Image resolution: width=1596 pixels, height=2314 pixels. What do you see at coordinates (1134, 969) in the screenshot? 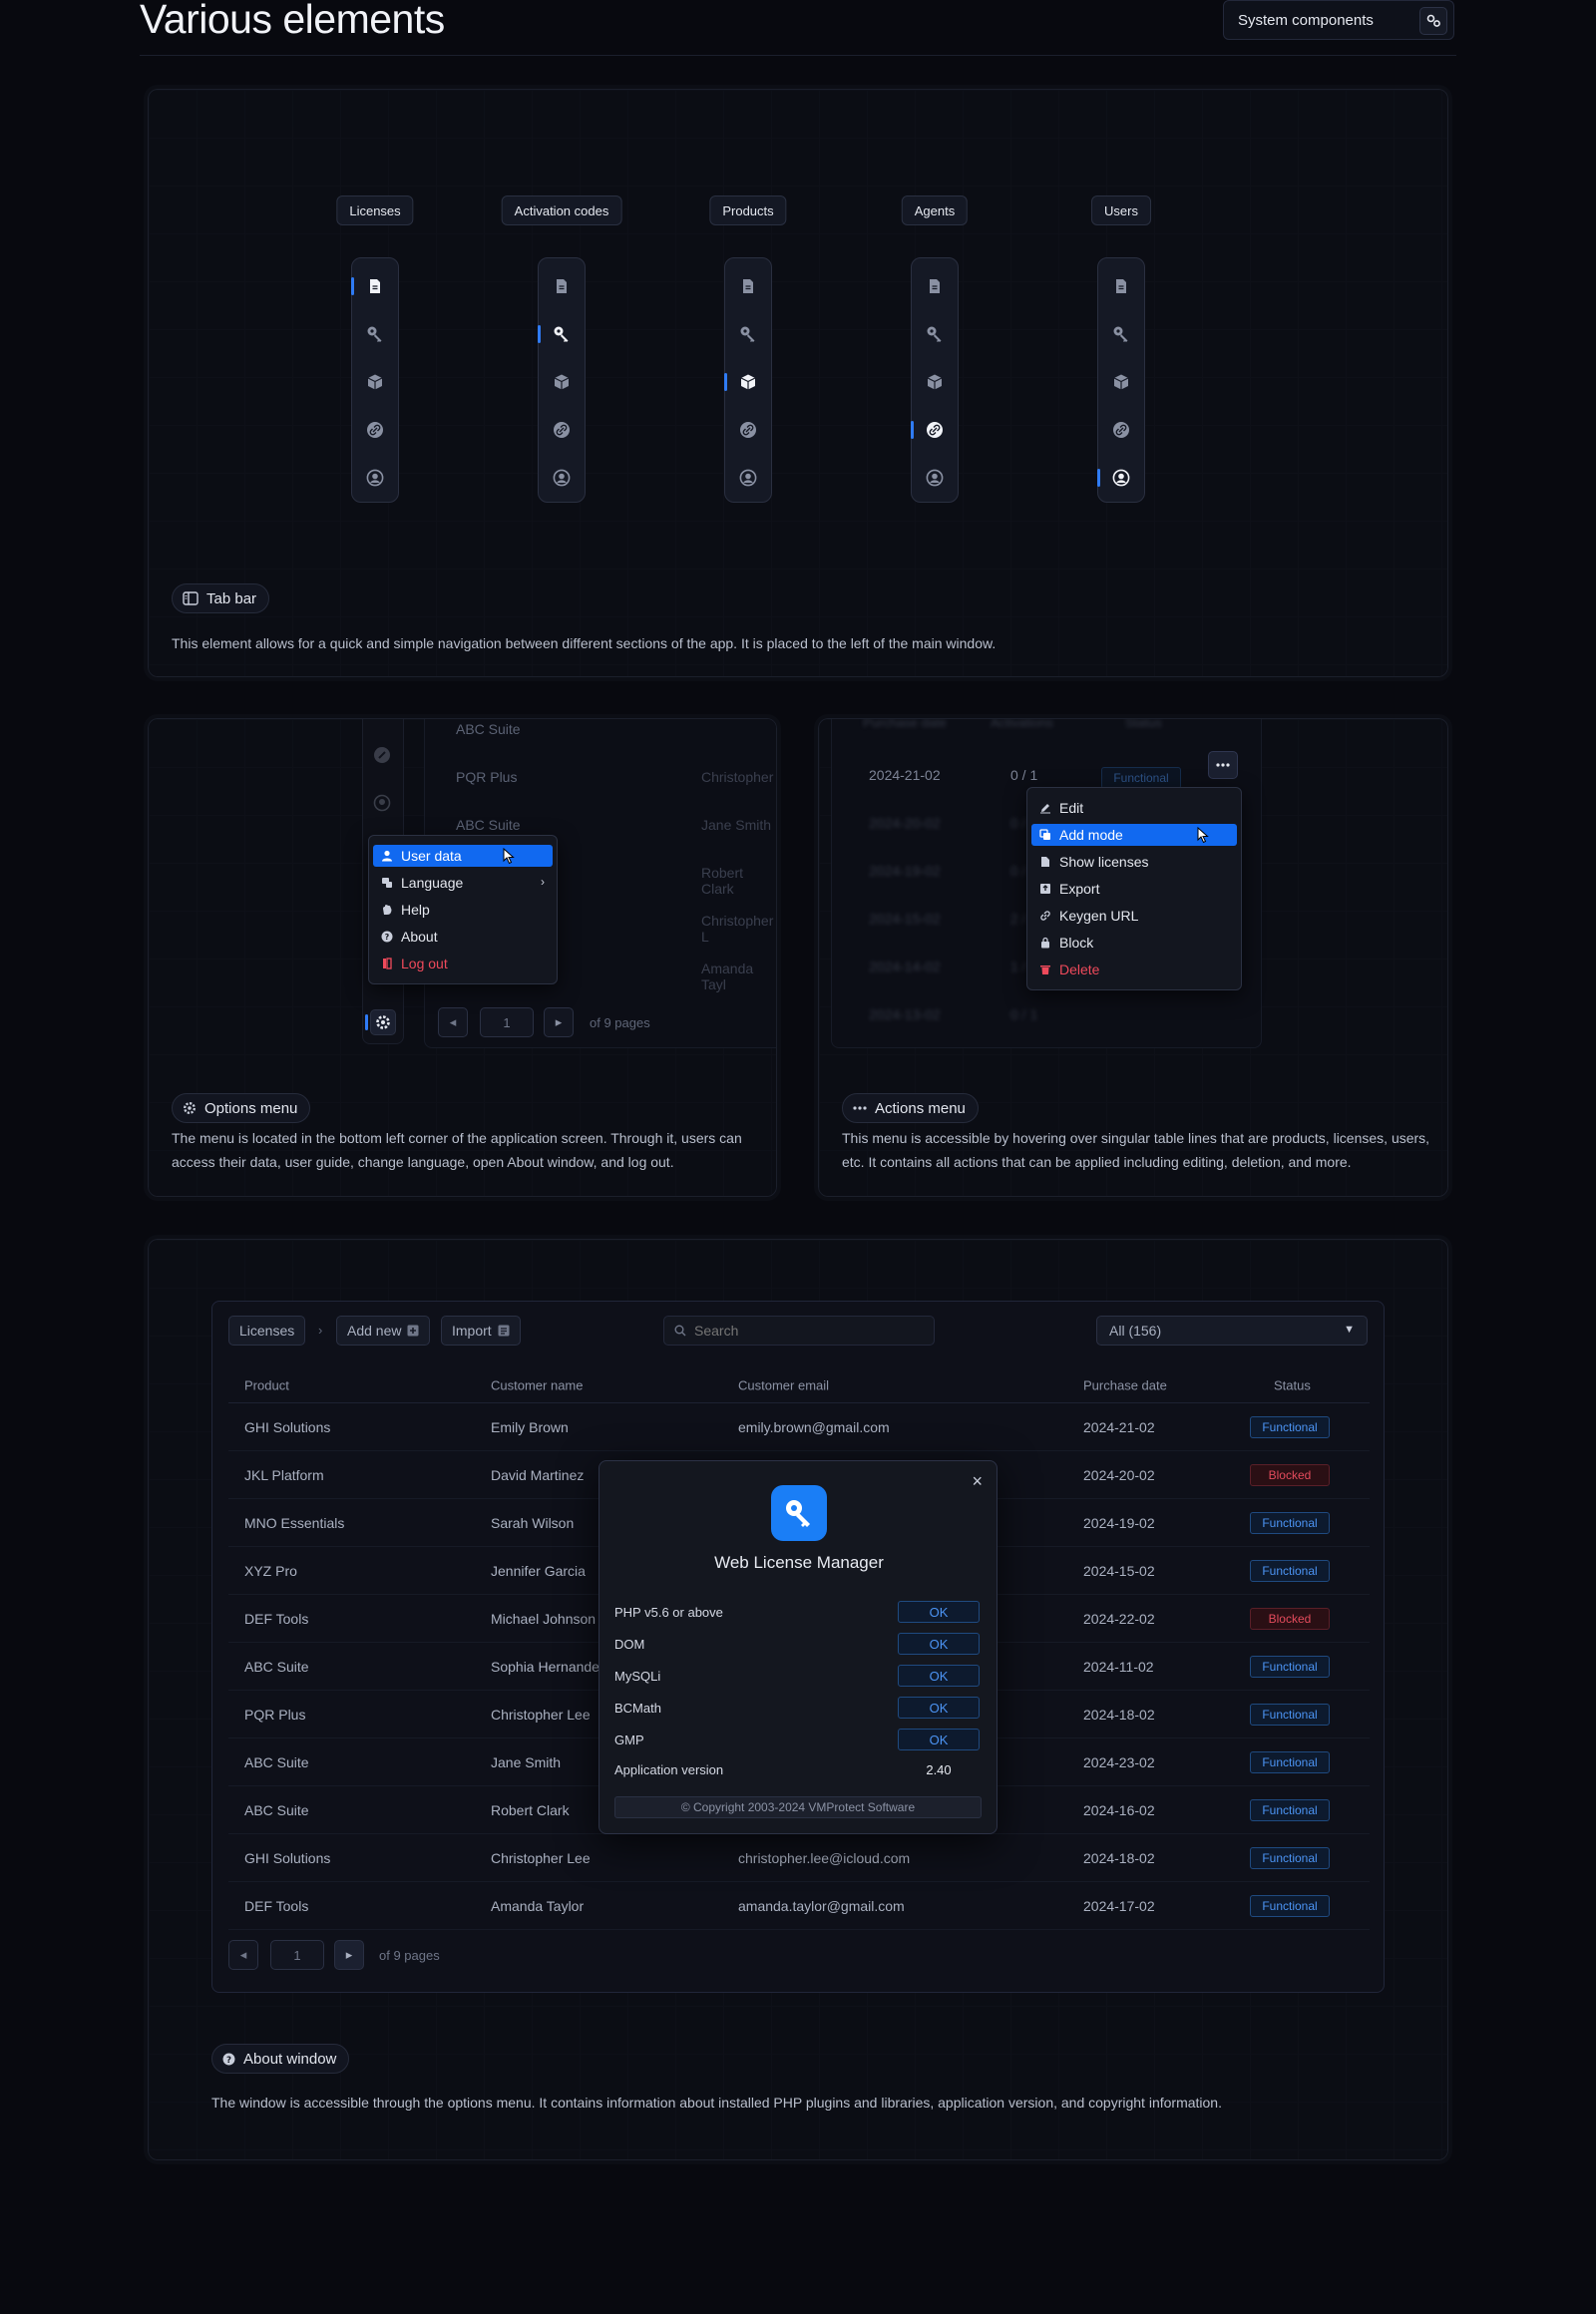
I see `menu-item-delete: Delete` at bounding box center [1134, 969].